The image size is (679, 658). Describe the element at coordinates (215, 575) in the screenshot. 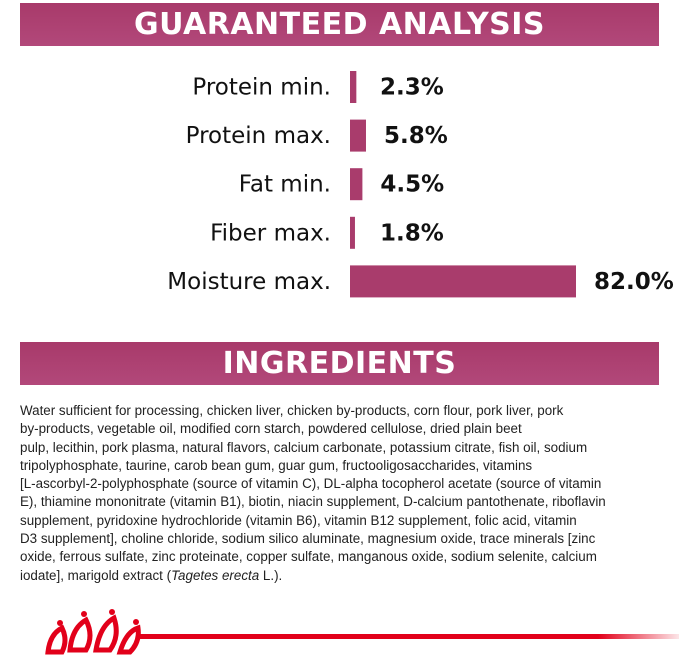

I see `italic-name: Tagetes erecta` at that location.